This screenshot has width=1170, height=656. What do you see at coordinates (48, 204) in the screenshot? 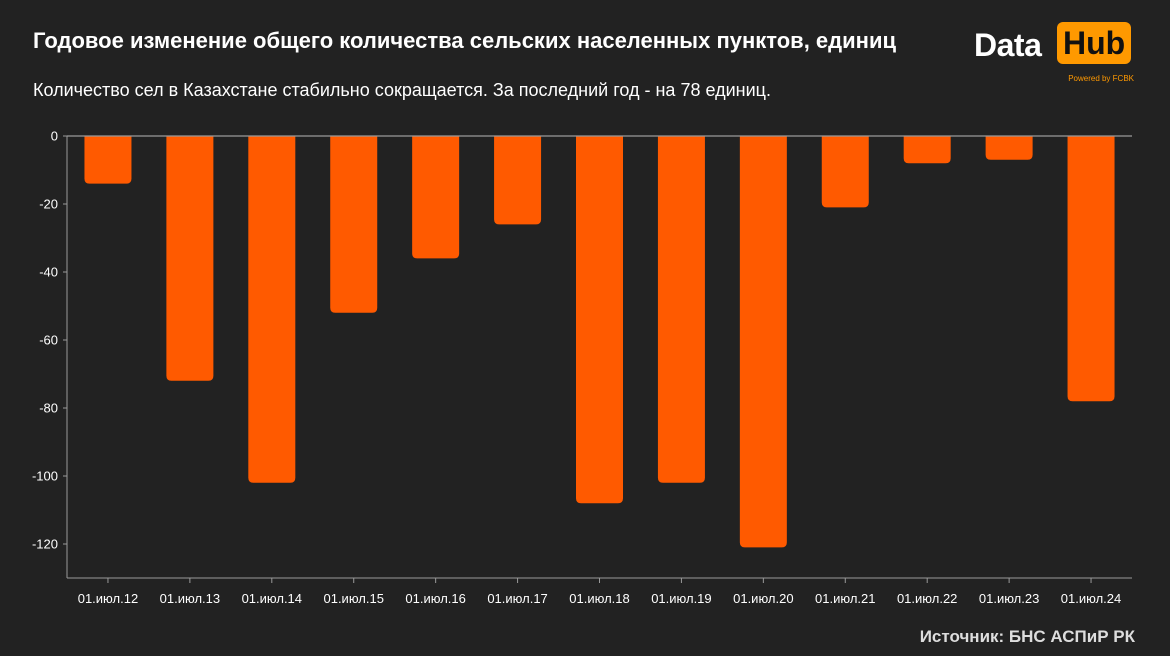
I see `y-tick-label: -20` at bounding box center [48, 204].